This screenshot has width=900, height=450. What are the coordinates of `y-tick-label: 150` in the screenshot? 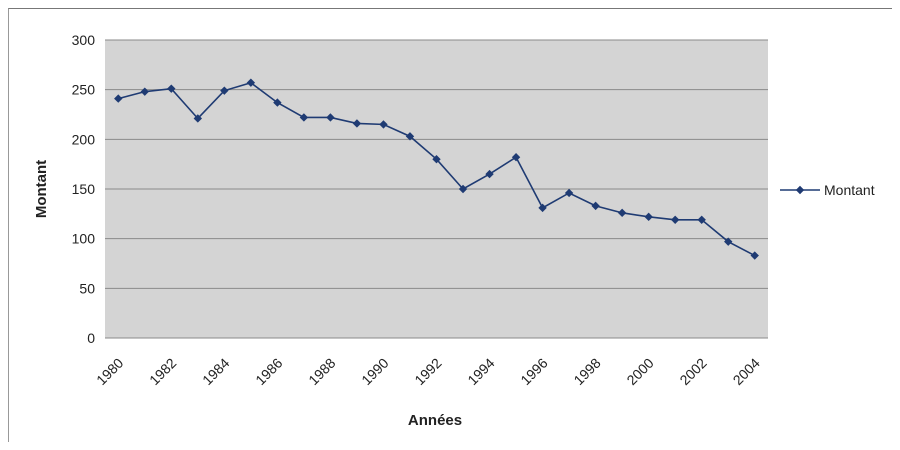 It's located at (84, 189).